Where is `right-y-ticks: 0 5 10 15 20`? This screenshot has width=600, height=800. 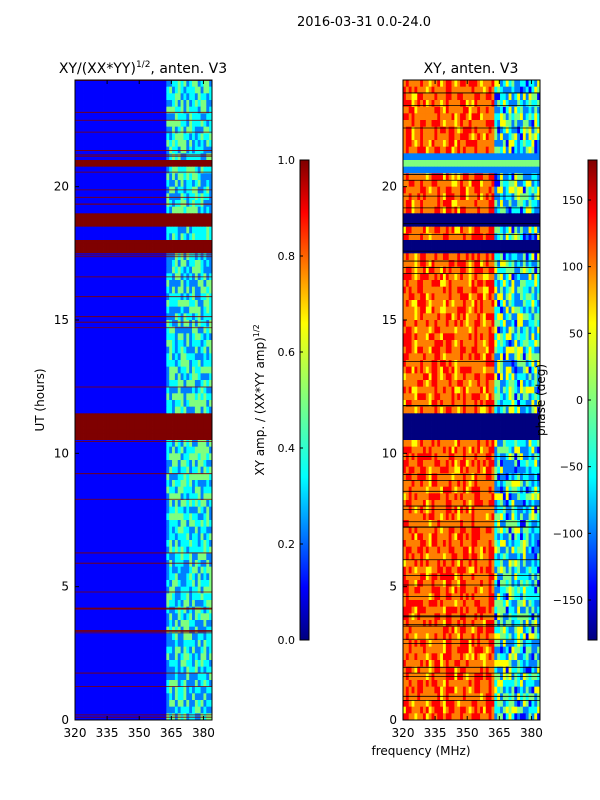
right-y-ticks: 0 5 10 15 20 is located at coordinates (394, 453).